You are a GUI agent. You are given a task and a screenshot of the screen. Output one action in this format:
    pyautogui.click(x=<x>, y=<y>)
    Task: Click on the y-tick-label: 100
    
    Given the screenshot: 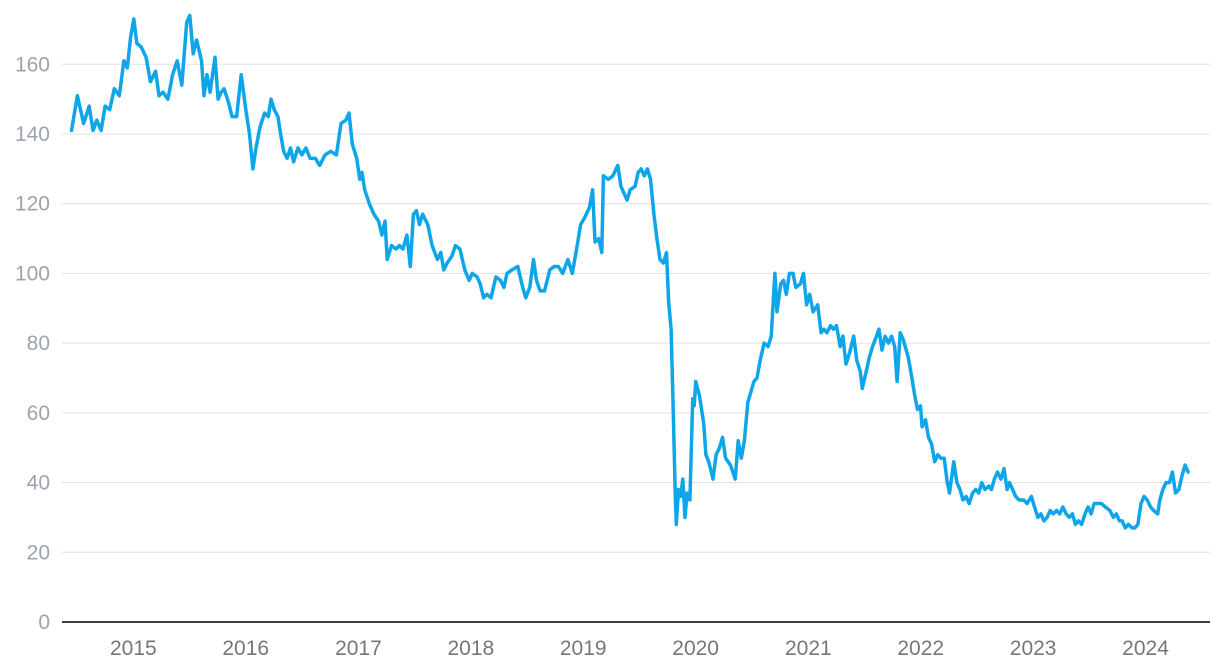 What is the action you would take?
    pyautogui.click(x=32, y=273)
    